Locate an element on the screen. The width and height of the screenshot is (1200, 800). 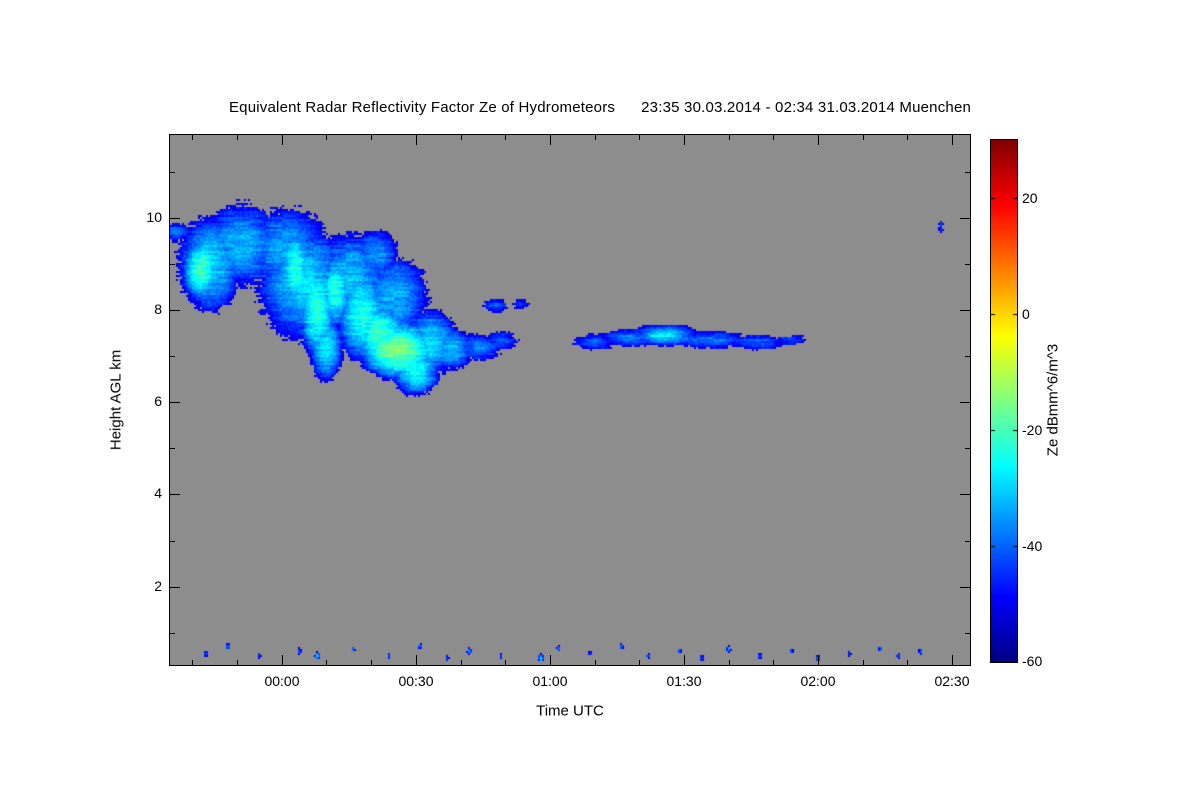
y-tick-label: 4 is located at coordinates (158, 493).